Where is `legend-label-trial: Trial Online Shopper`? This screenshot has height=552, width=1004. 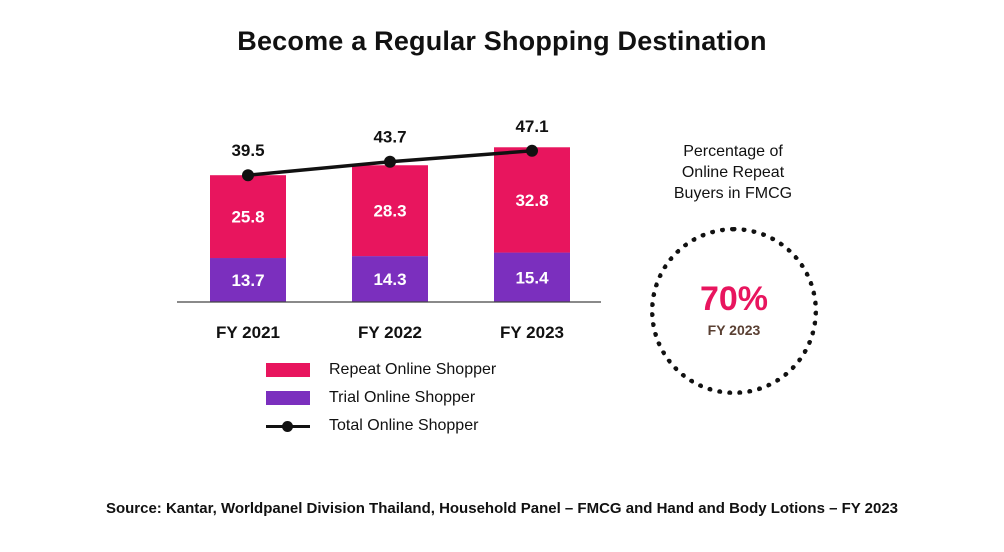 legend-label-trial: Trial Online Shopper is located at coordinates (402, 397).